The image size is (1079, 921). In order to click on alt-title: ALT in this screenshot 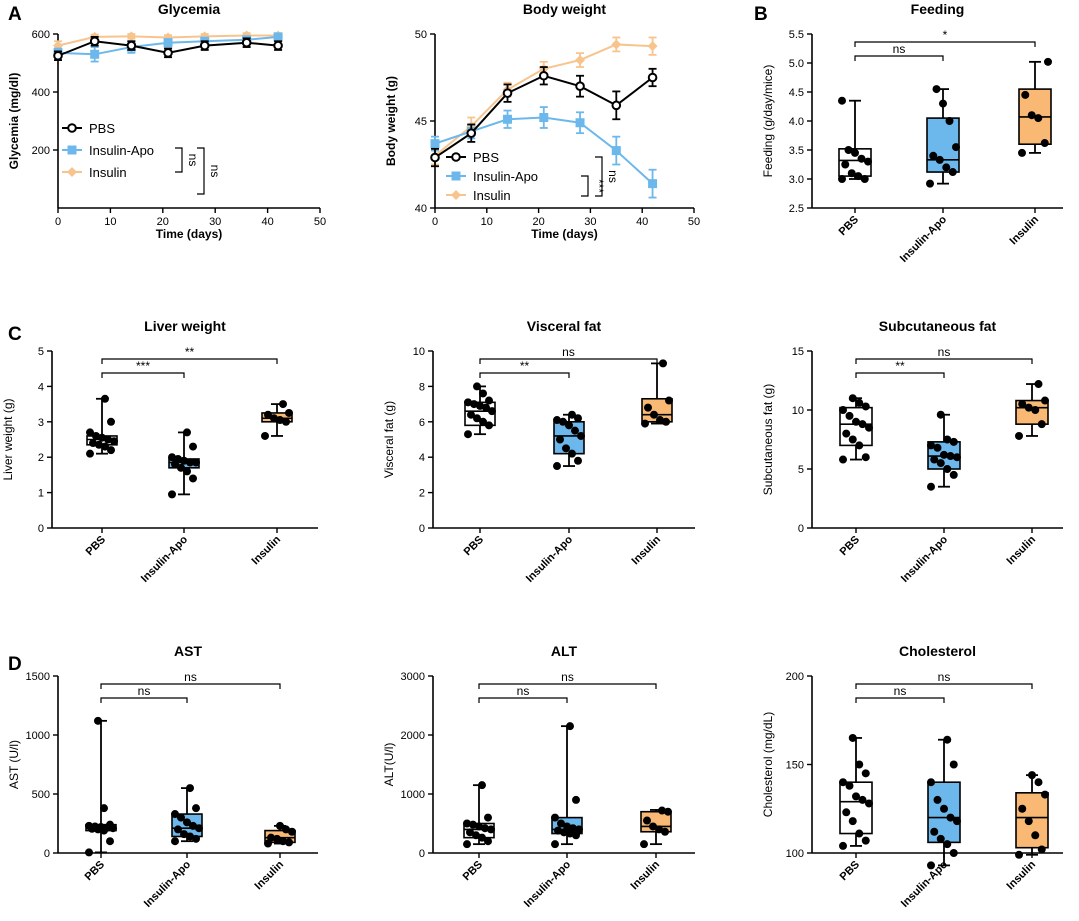, I will do `click(564, 651)`.